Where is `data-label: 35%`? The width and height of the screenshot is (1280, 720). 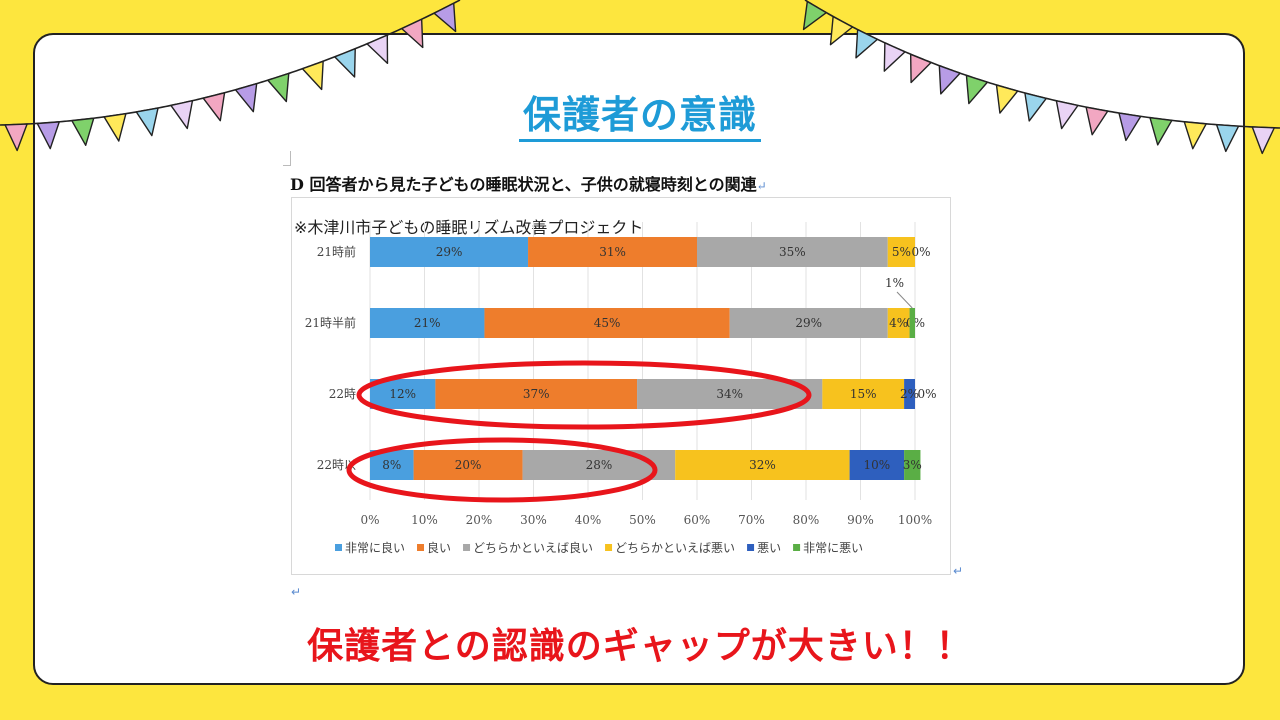 data-label: 35% is located at coordinates (792, 252).